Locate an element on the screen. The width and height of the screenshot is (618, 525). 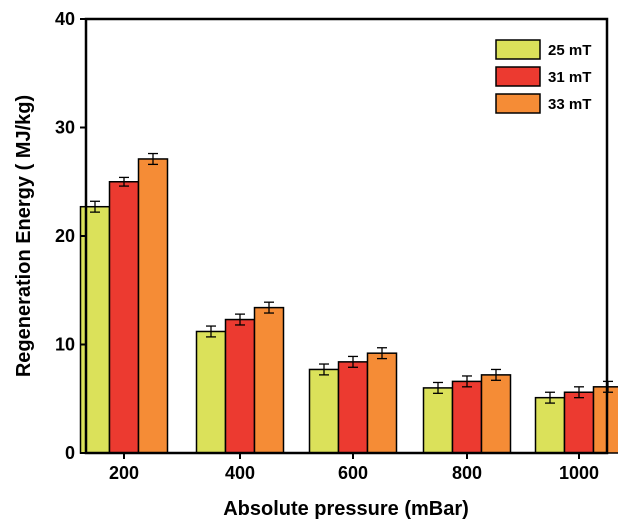
y-tick-label-20: 20 is located at coordinates (65, 236).